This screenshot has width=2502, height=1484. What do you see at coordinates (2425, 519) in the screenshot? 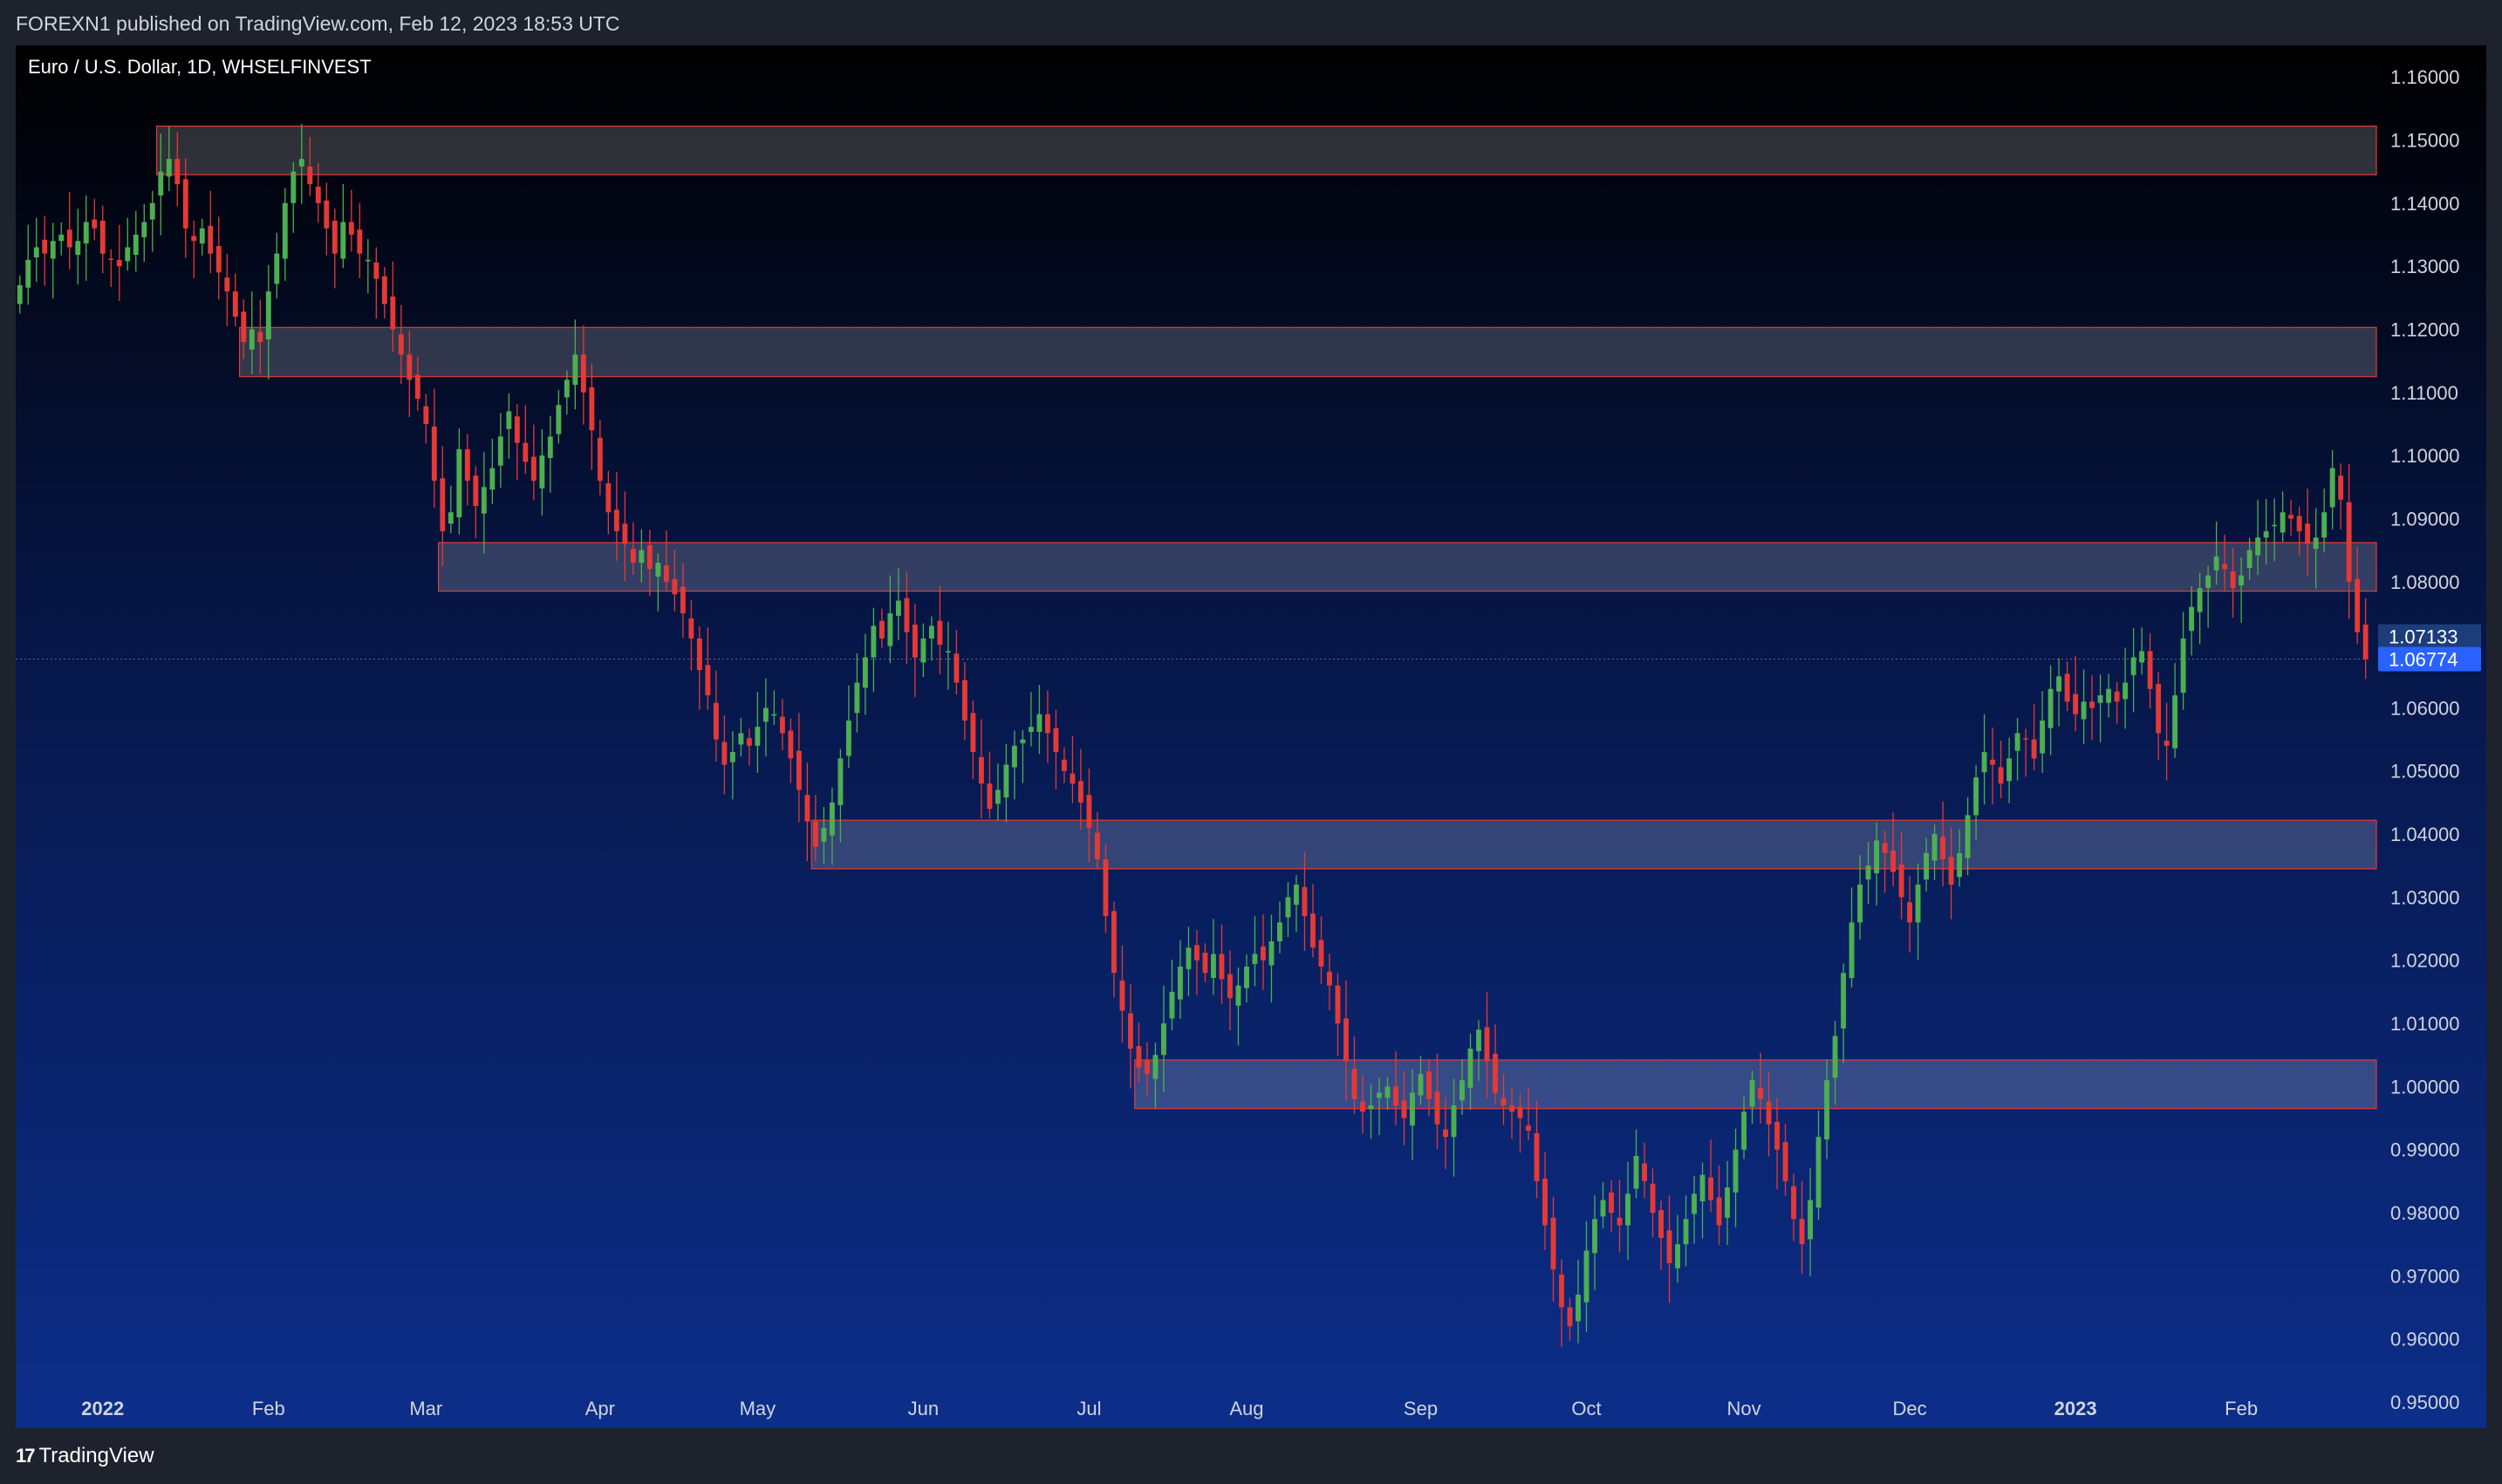
I see `y-tick-label: 1.09000` at bounding box center [2425, 519].